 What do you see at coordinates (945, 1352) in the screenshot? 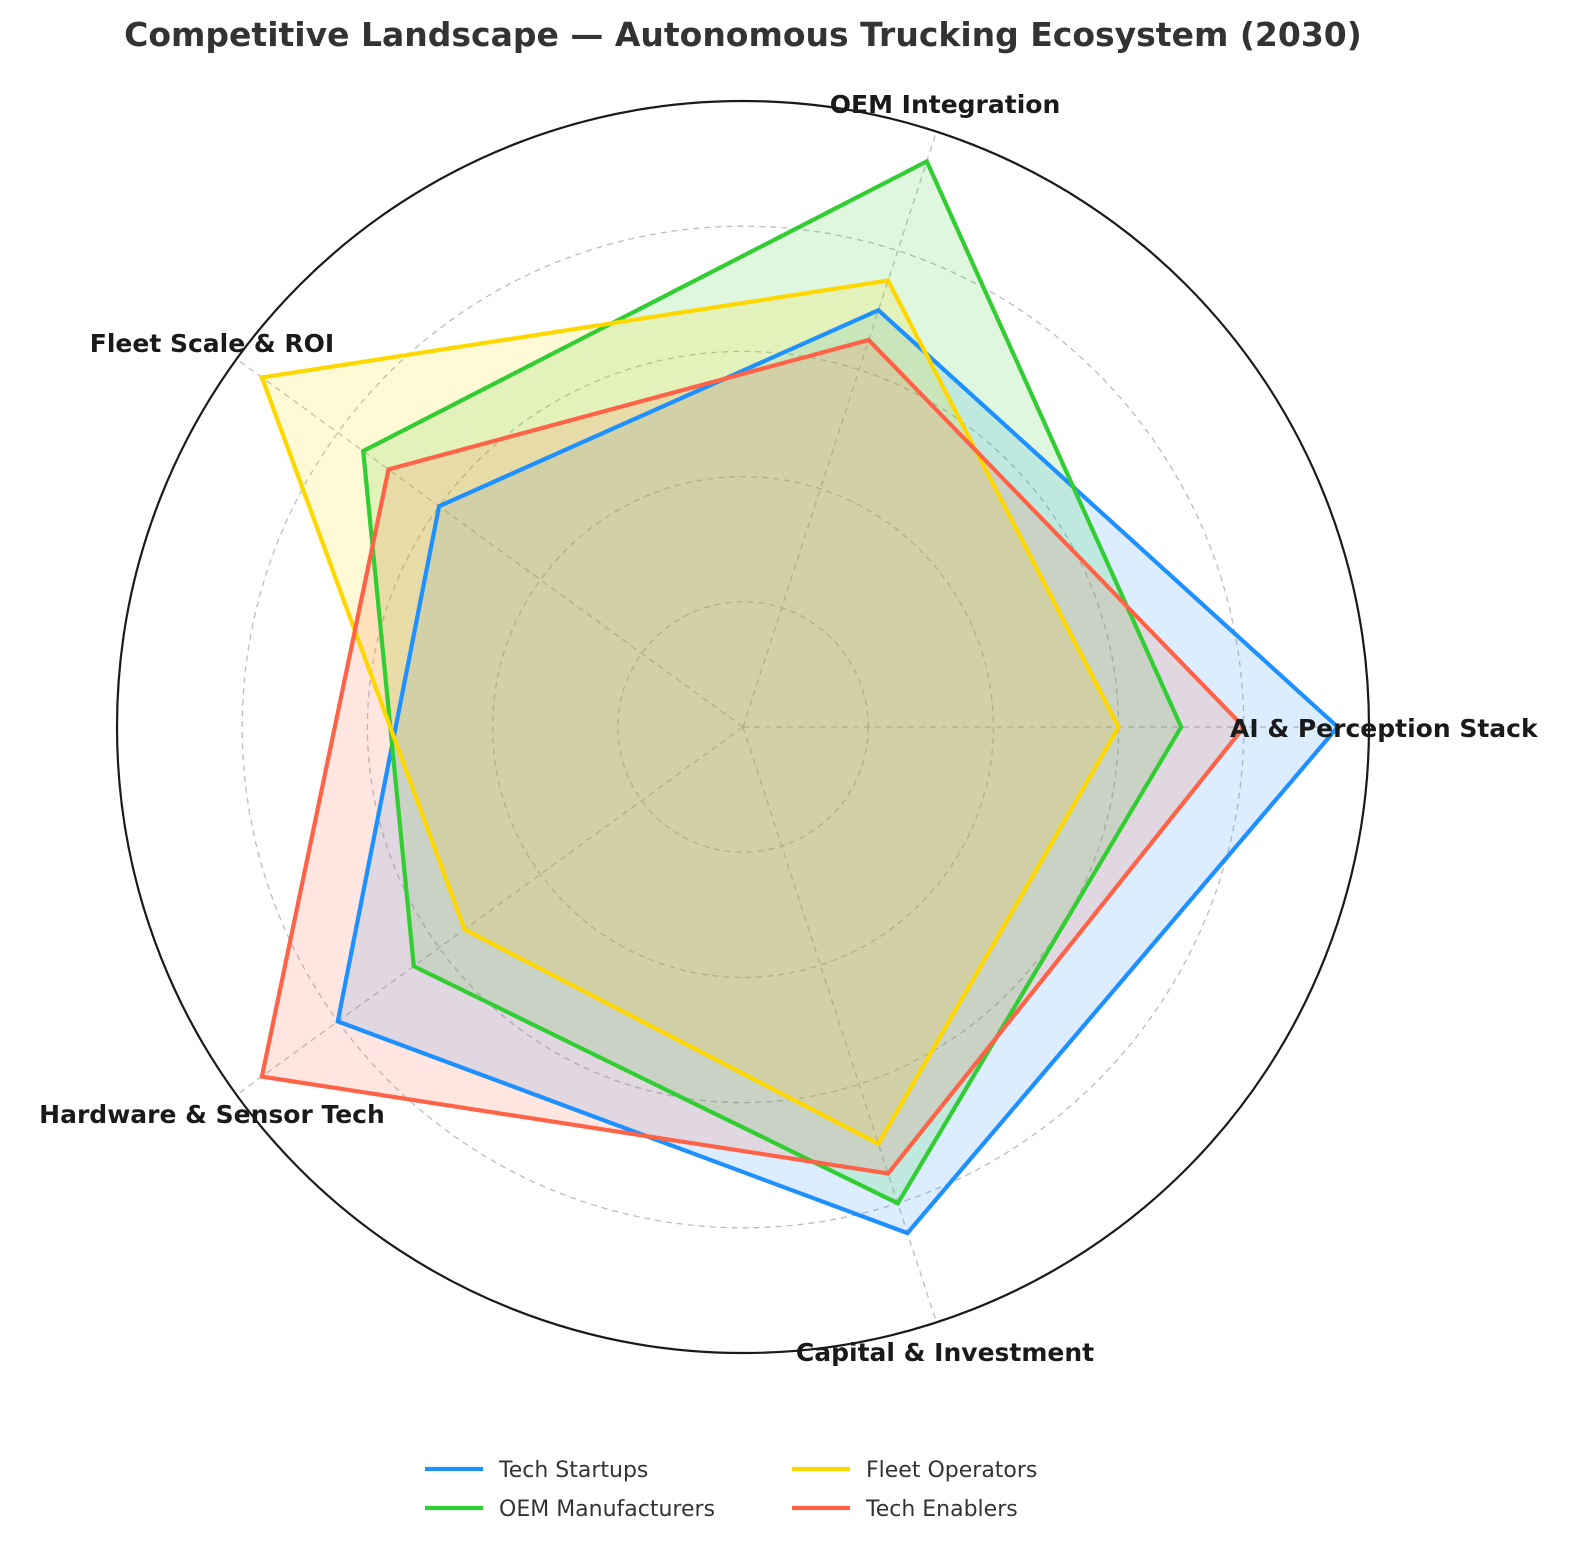
I see `axis-label-4: Capital & Investment` at bounding box center [945, 1352].